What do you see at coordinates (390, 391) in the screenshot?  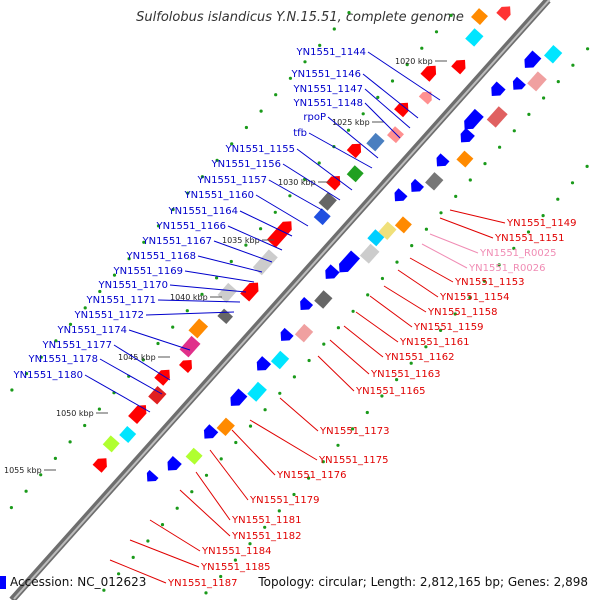 I see `reverse-gene-label: YN1551_1165` at bounding box center [390, 391].